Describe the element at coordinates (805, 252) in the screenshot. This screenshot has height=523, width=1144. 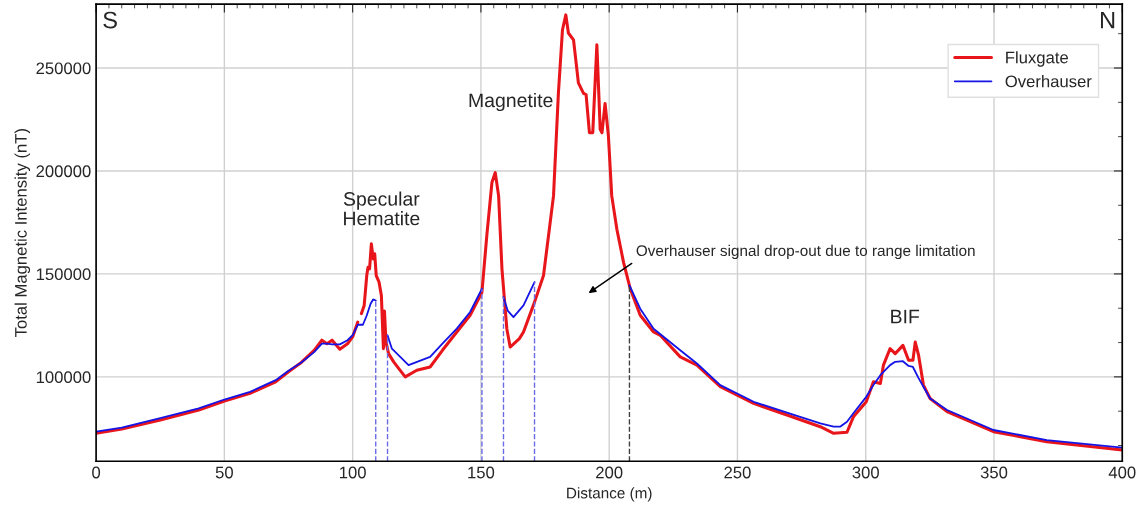
I see `annotation: Overhauser signal drop-out due to range limitation` at that location.